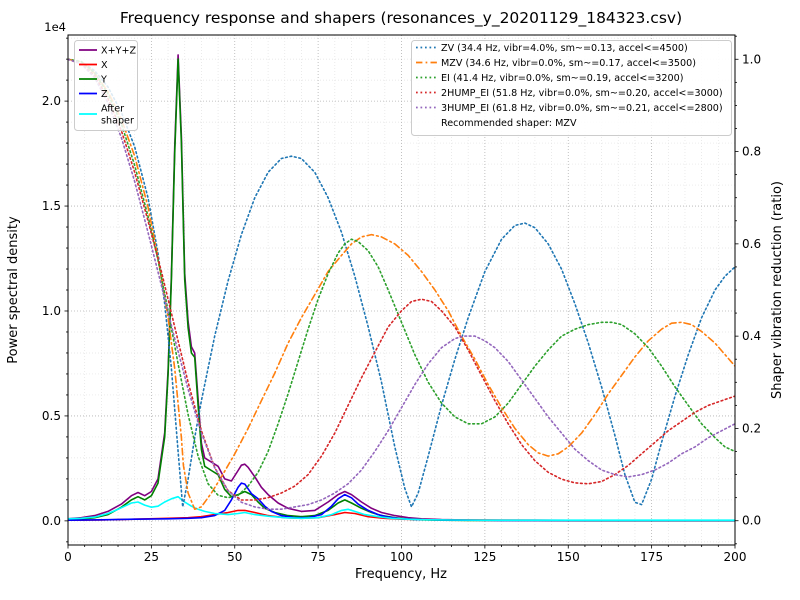  Describe the element at coordinates (51, 416) in the screenshot. I see `y-left-tick-label: 0.5` at that location.